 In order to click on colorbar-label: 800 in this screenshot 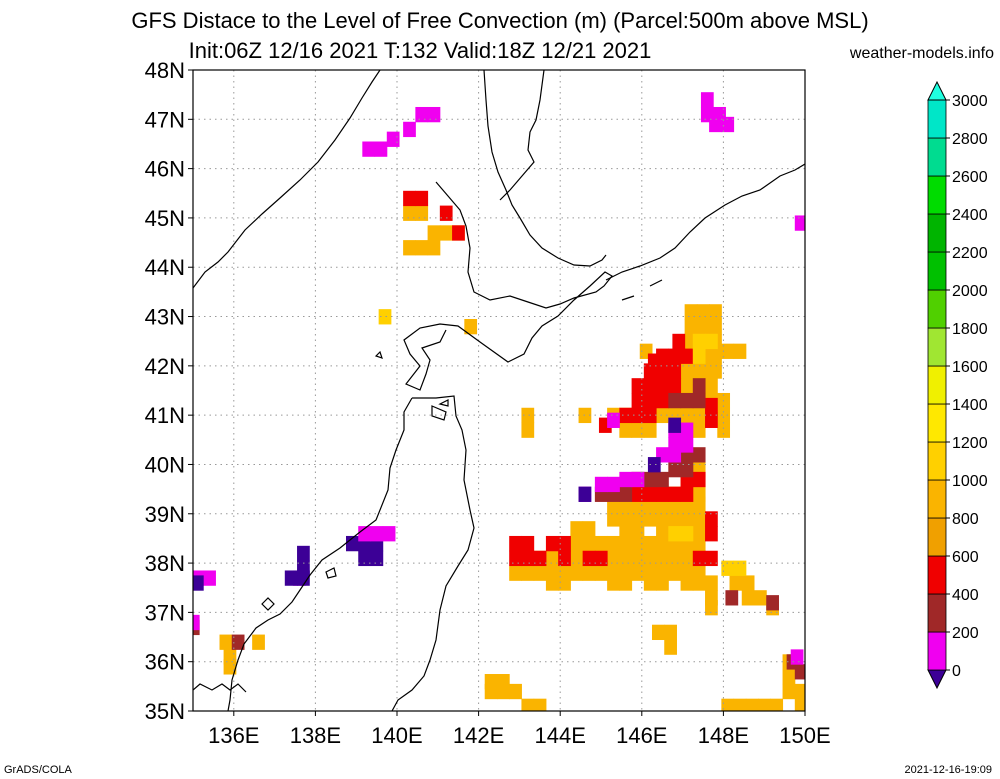, I will do `click(965, 519)`.